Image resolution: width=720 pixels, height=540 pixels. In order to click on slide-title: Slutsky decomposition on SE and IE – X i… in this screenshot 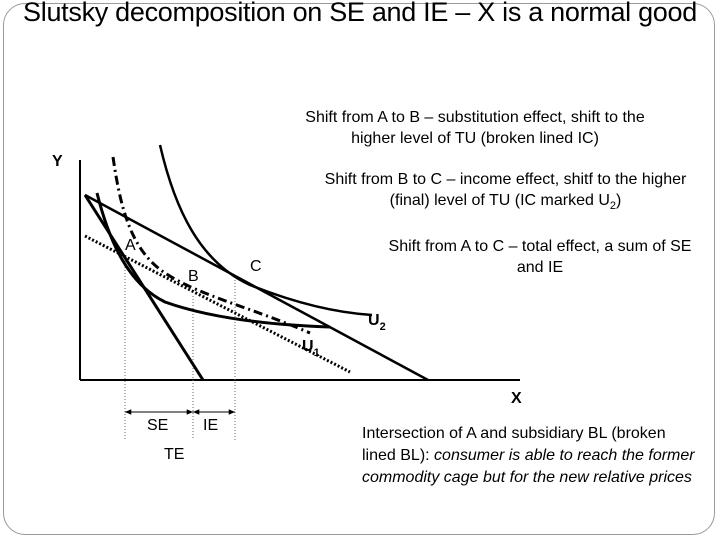, I will do `click(360, 13)`.